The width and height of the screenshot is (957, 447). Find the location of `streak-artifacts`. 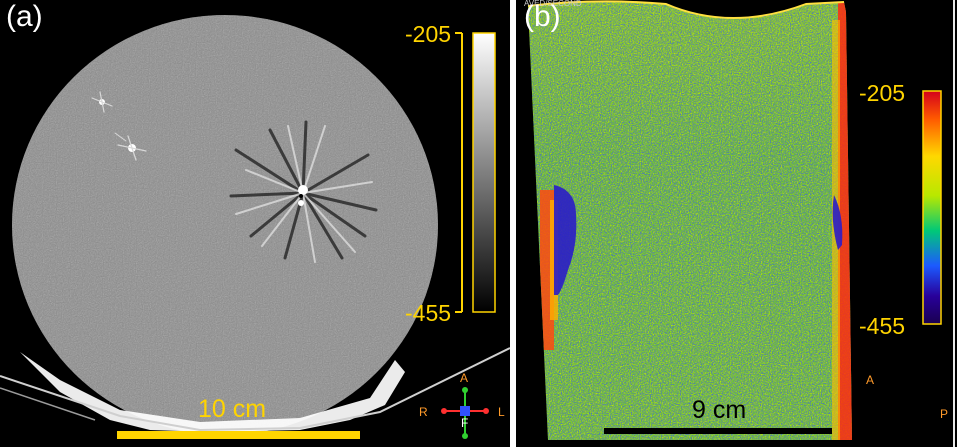

streak-artifacts is located at coordinates (234, 177).